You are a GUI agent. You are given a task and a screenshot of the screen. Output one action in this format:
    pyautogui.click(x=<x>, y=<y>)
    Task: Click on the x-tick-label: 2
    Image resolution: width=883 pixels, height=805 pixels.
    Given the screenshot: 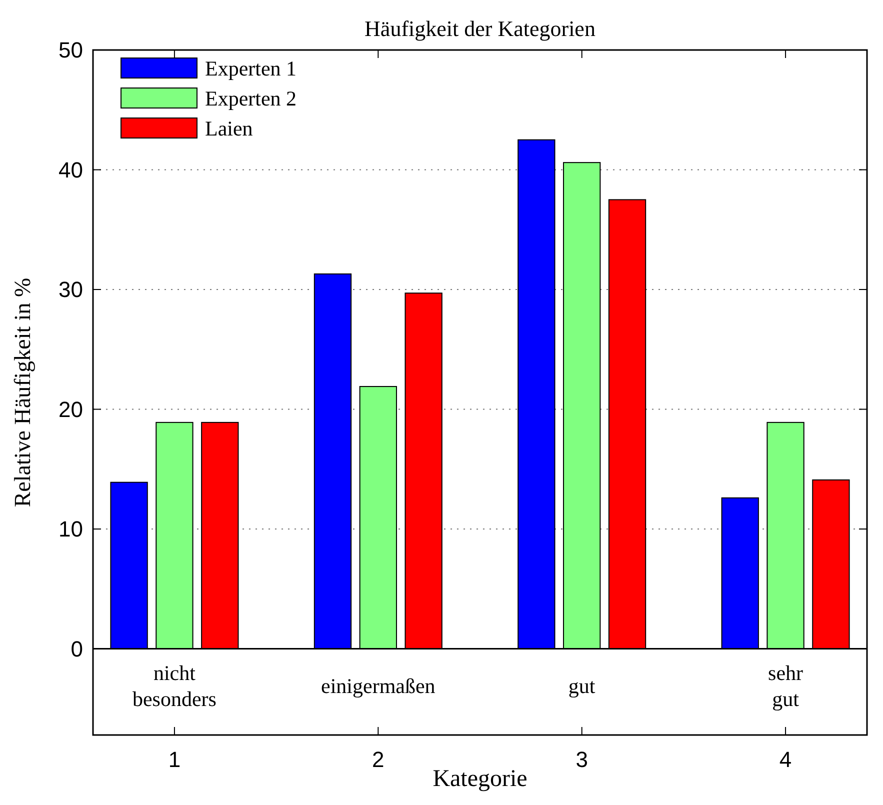 What is the action you would take?
    pyautogui.click(x=378, y=759)
    